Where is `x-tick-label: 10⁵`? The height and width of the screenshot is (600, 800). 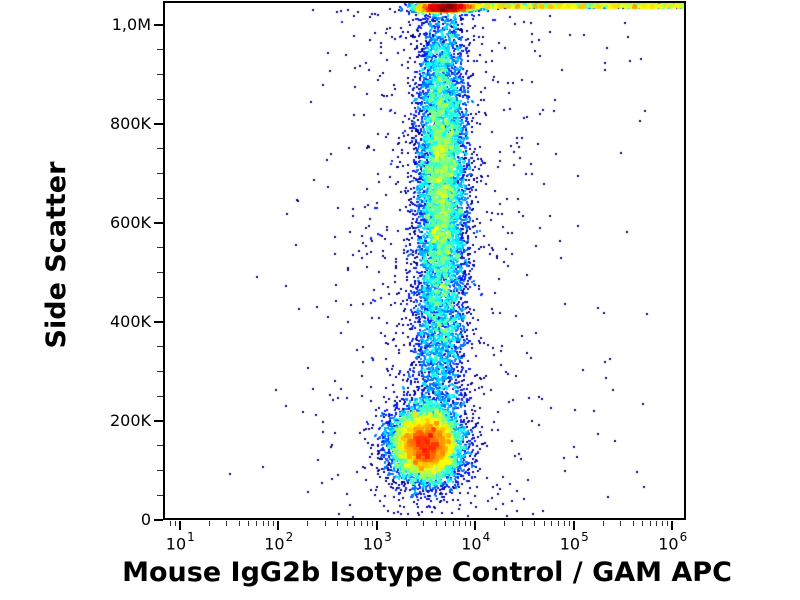 x-tick-label: 10⁵ is located at coordinates (574, 542).